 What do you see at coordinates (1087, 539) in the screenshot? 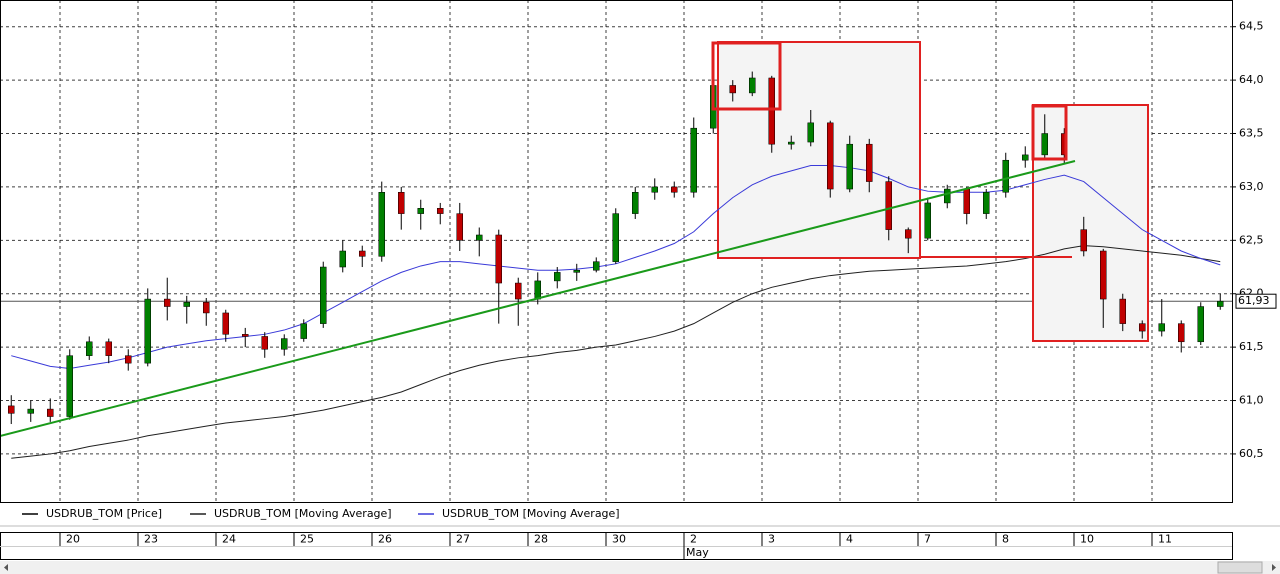
I see `x-tick-label: 10` at bounding box center [1087, 539].